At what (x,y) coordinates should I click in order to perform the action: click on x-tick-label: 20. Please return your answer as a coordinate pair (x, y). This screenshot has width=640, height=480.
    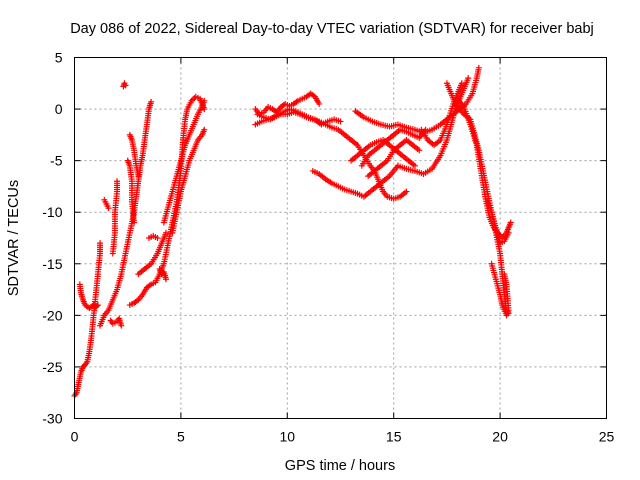
    Looking at the image, I should click on (500, 437).